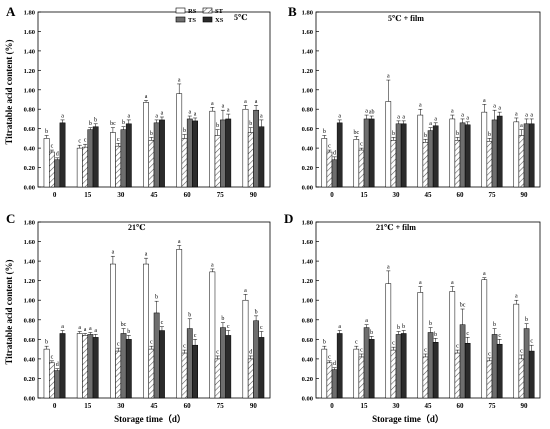 The height and width of the screenshot is (429, 550). What do you see at coordinates (307, 340) in the screenshot?
I see `y-tick-label: 0.60` at bounding box center [307, 340].